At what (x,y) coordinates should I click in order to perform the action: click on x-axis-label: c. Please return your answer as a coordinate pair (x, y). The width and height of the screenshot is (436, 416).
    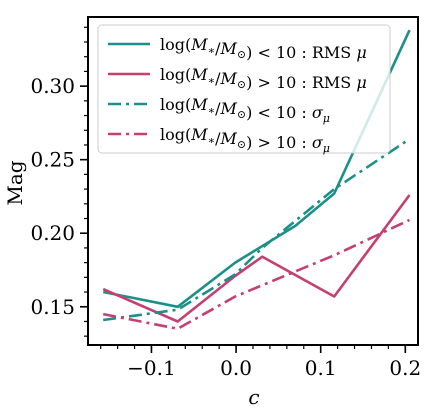
    Looking at the image, I should click on (253, 397).